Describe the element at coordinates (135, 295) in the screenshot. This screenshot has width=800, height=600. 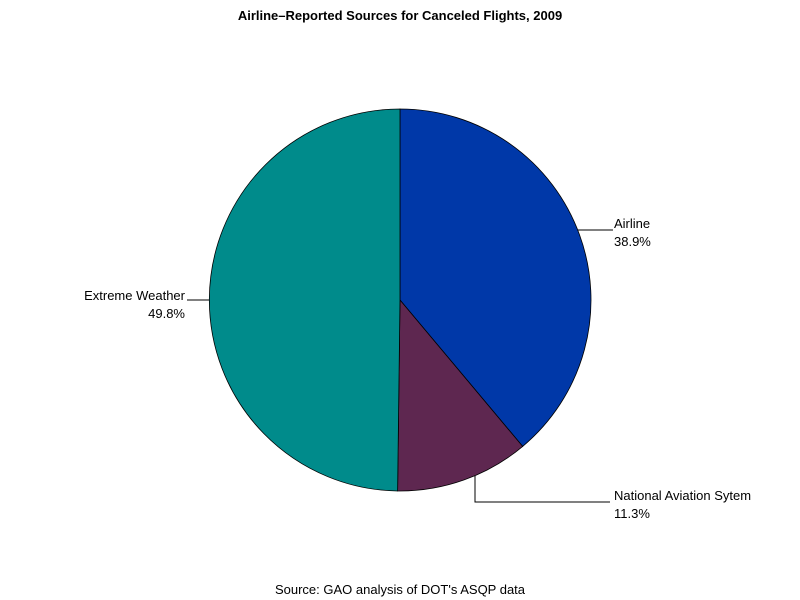
I see `slice-label-extreme-weather: Extreme Weather` at that location.